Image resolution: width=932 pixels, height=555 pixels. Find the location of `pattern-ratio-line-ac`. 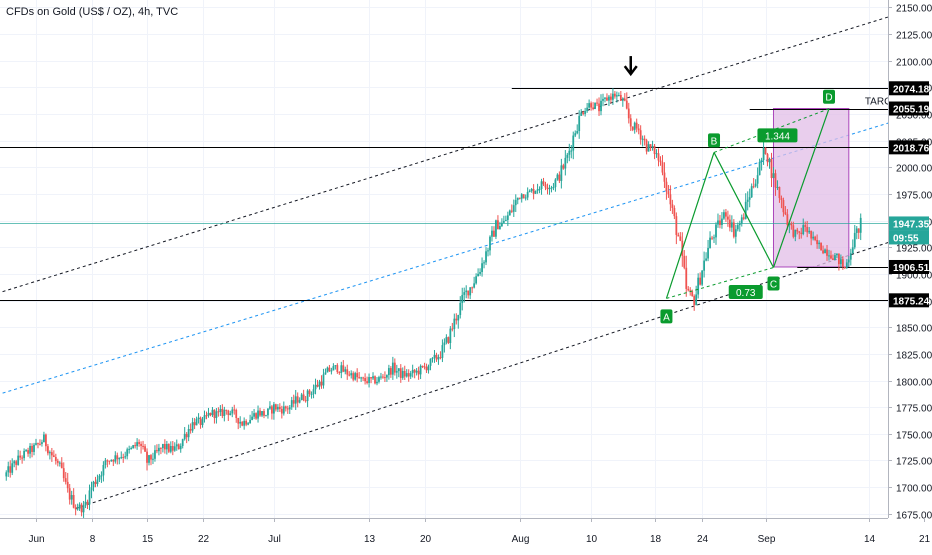

pattern-ratio-line-ac is located at coordinates (720, 283).